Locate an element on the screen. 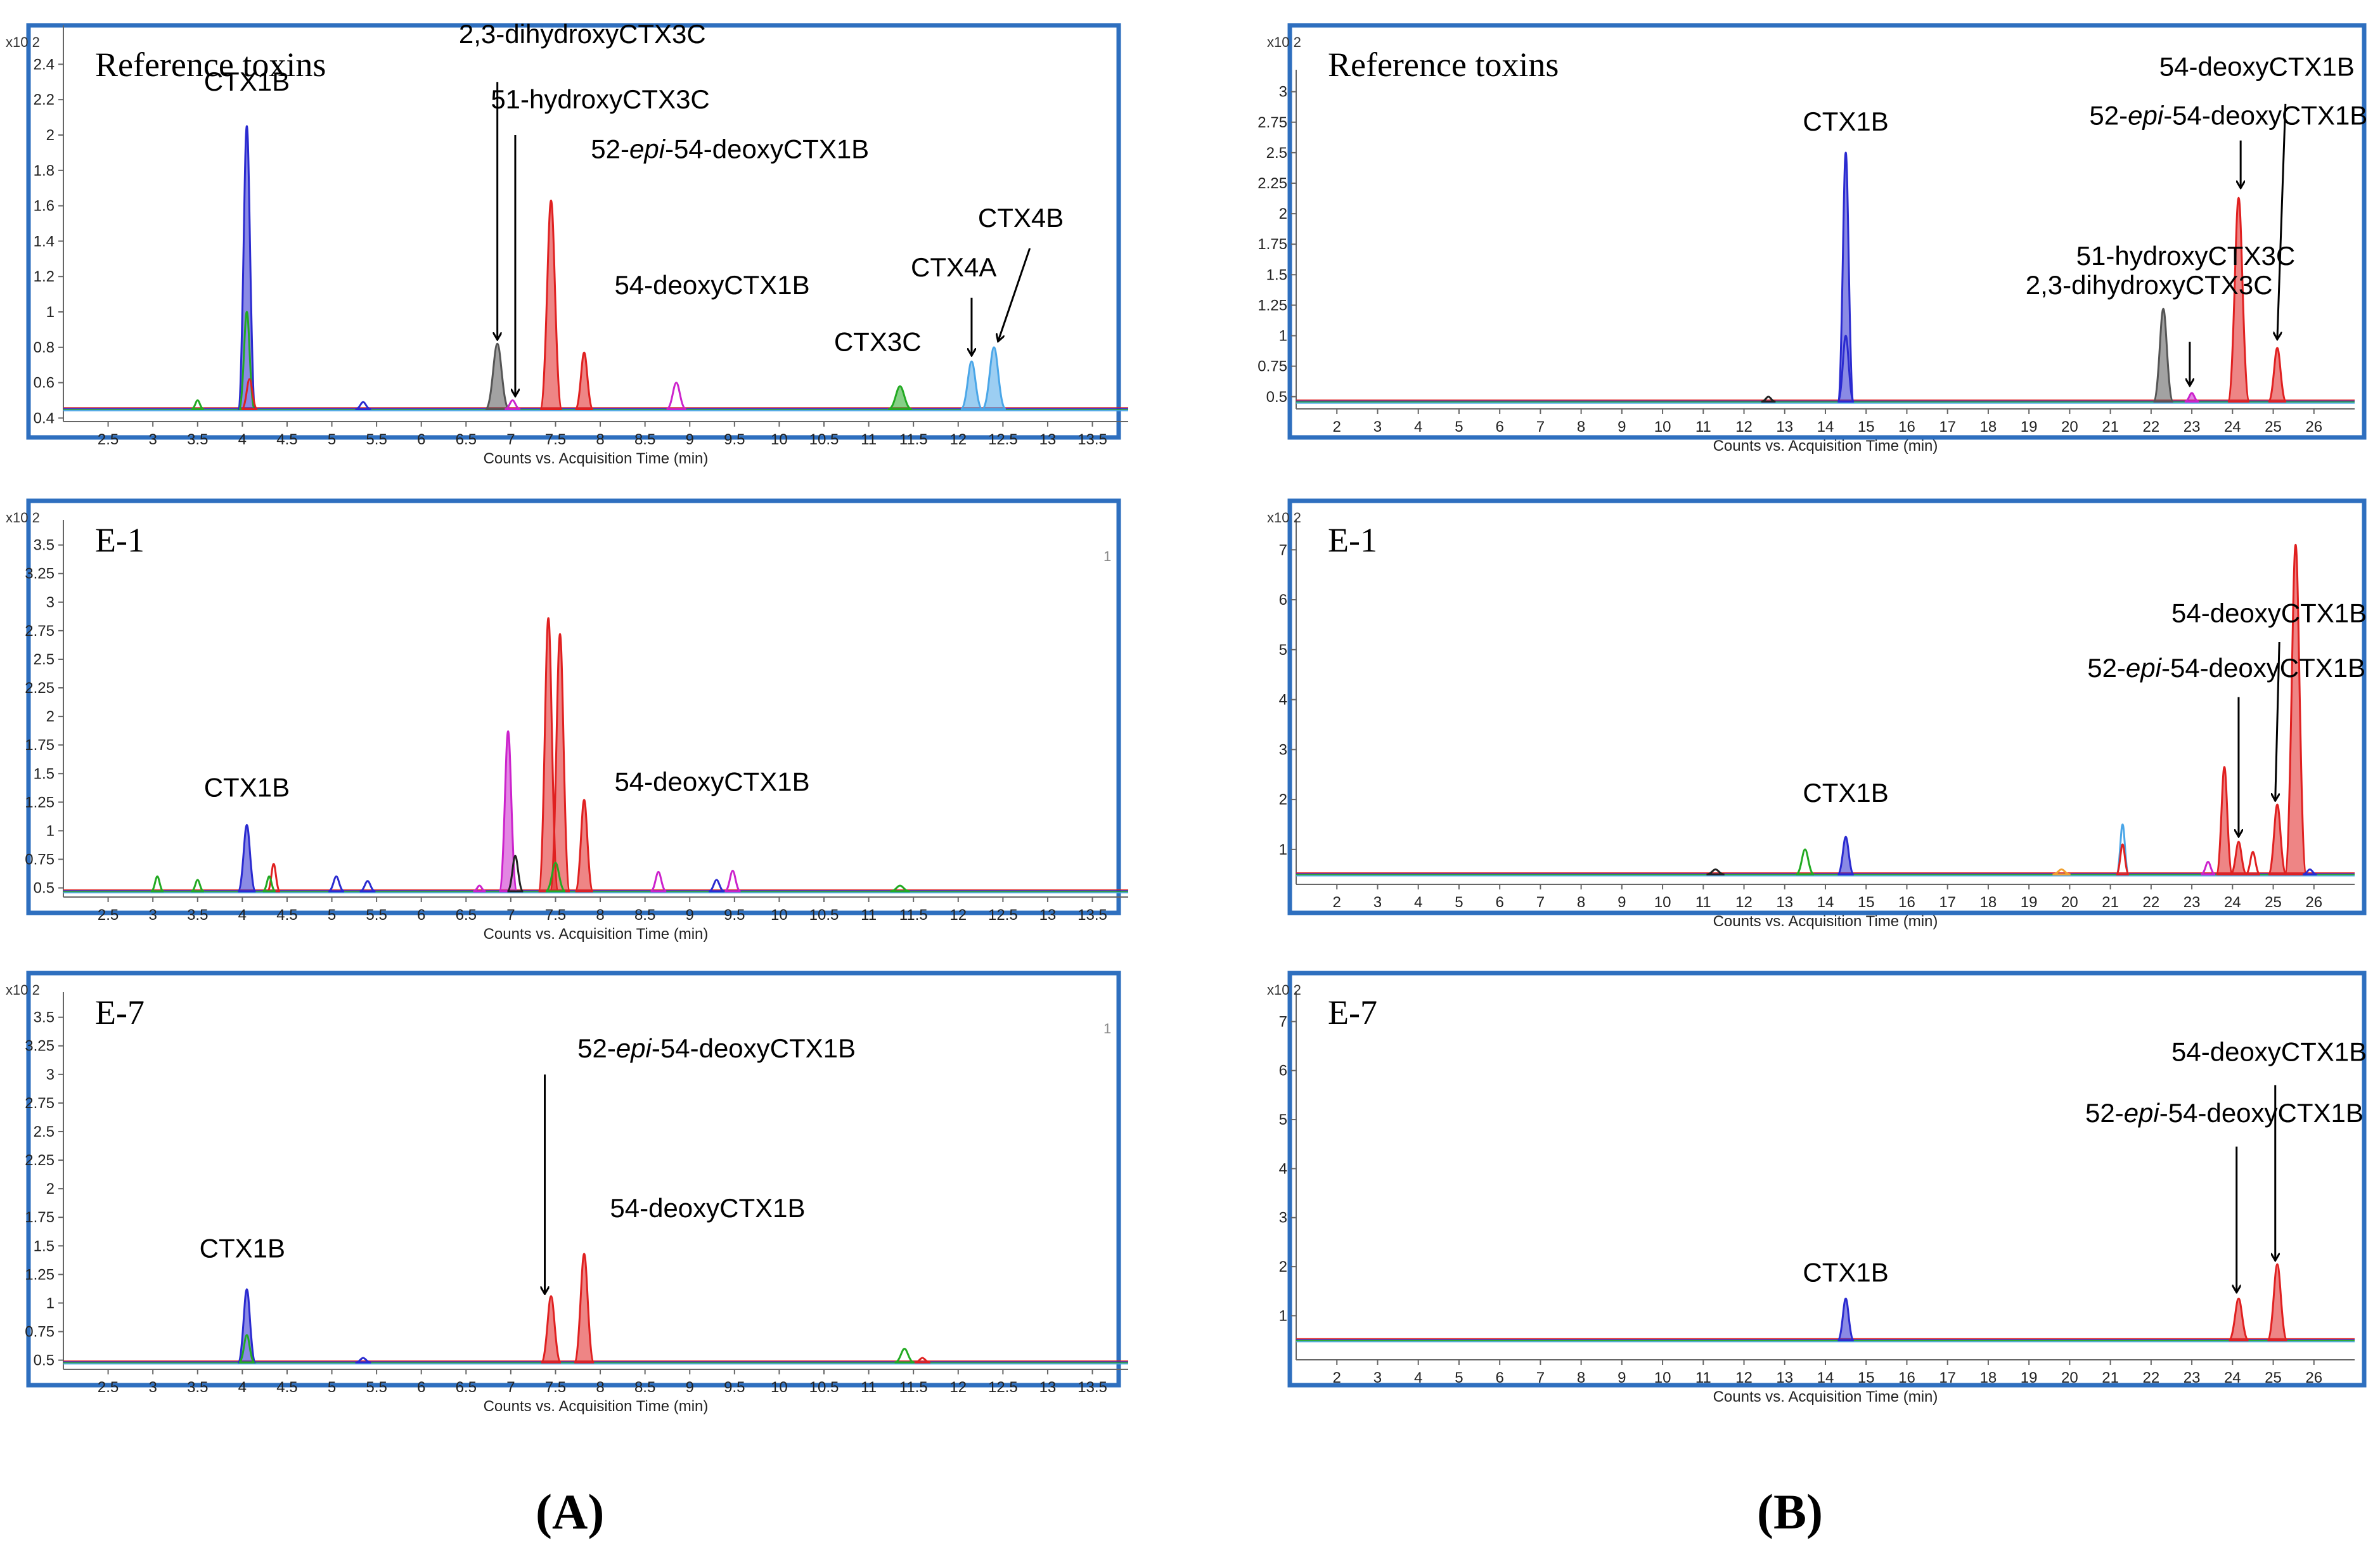 The image size is (2380, 1550). x-tick-label: 5.5 is located at coordinates (376, 915).